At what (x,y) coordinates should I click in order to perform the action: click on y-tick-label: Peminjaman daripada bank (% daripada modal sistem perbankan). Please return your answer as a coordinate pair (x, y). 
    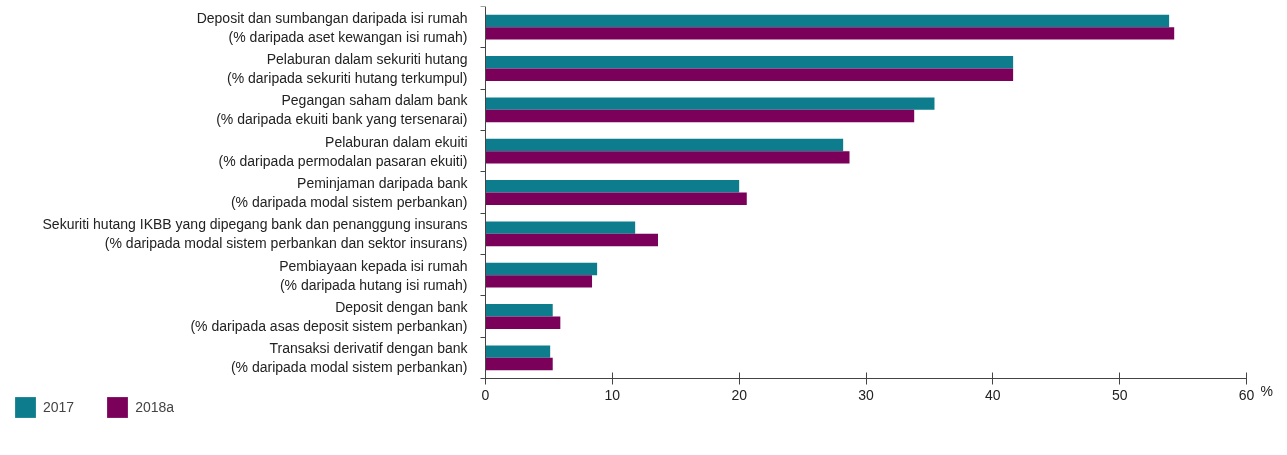
    Looking at the image, I should click on (349, 192).